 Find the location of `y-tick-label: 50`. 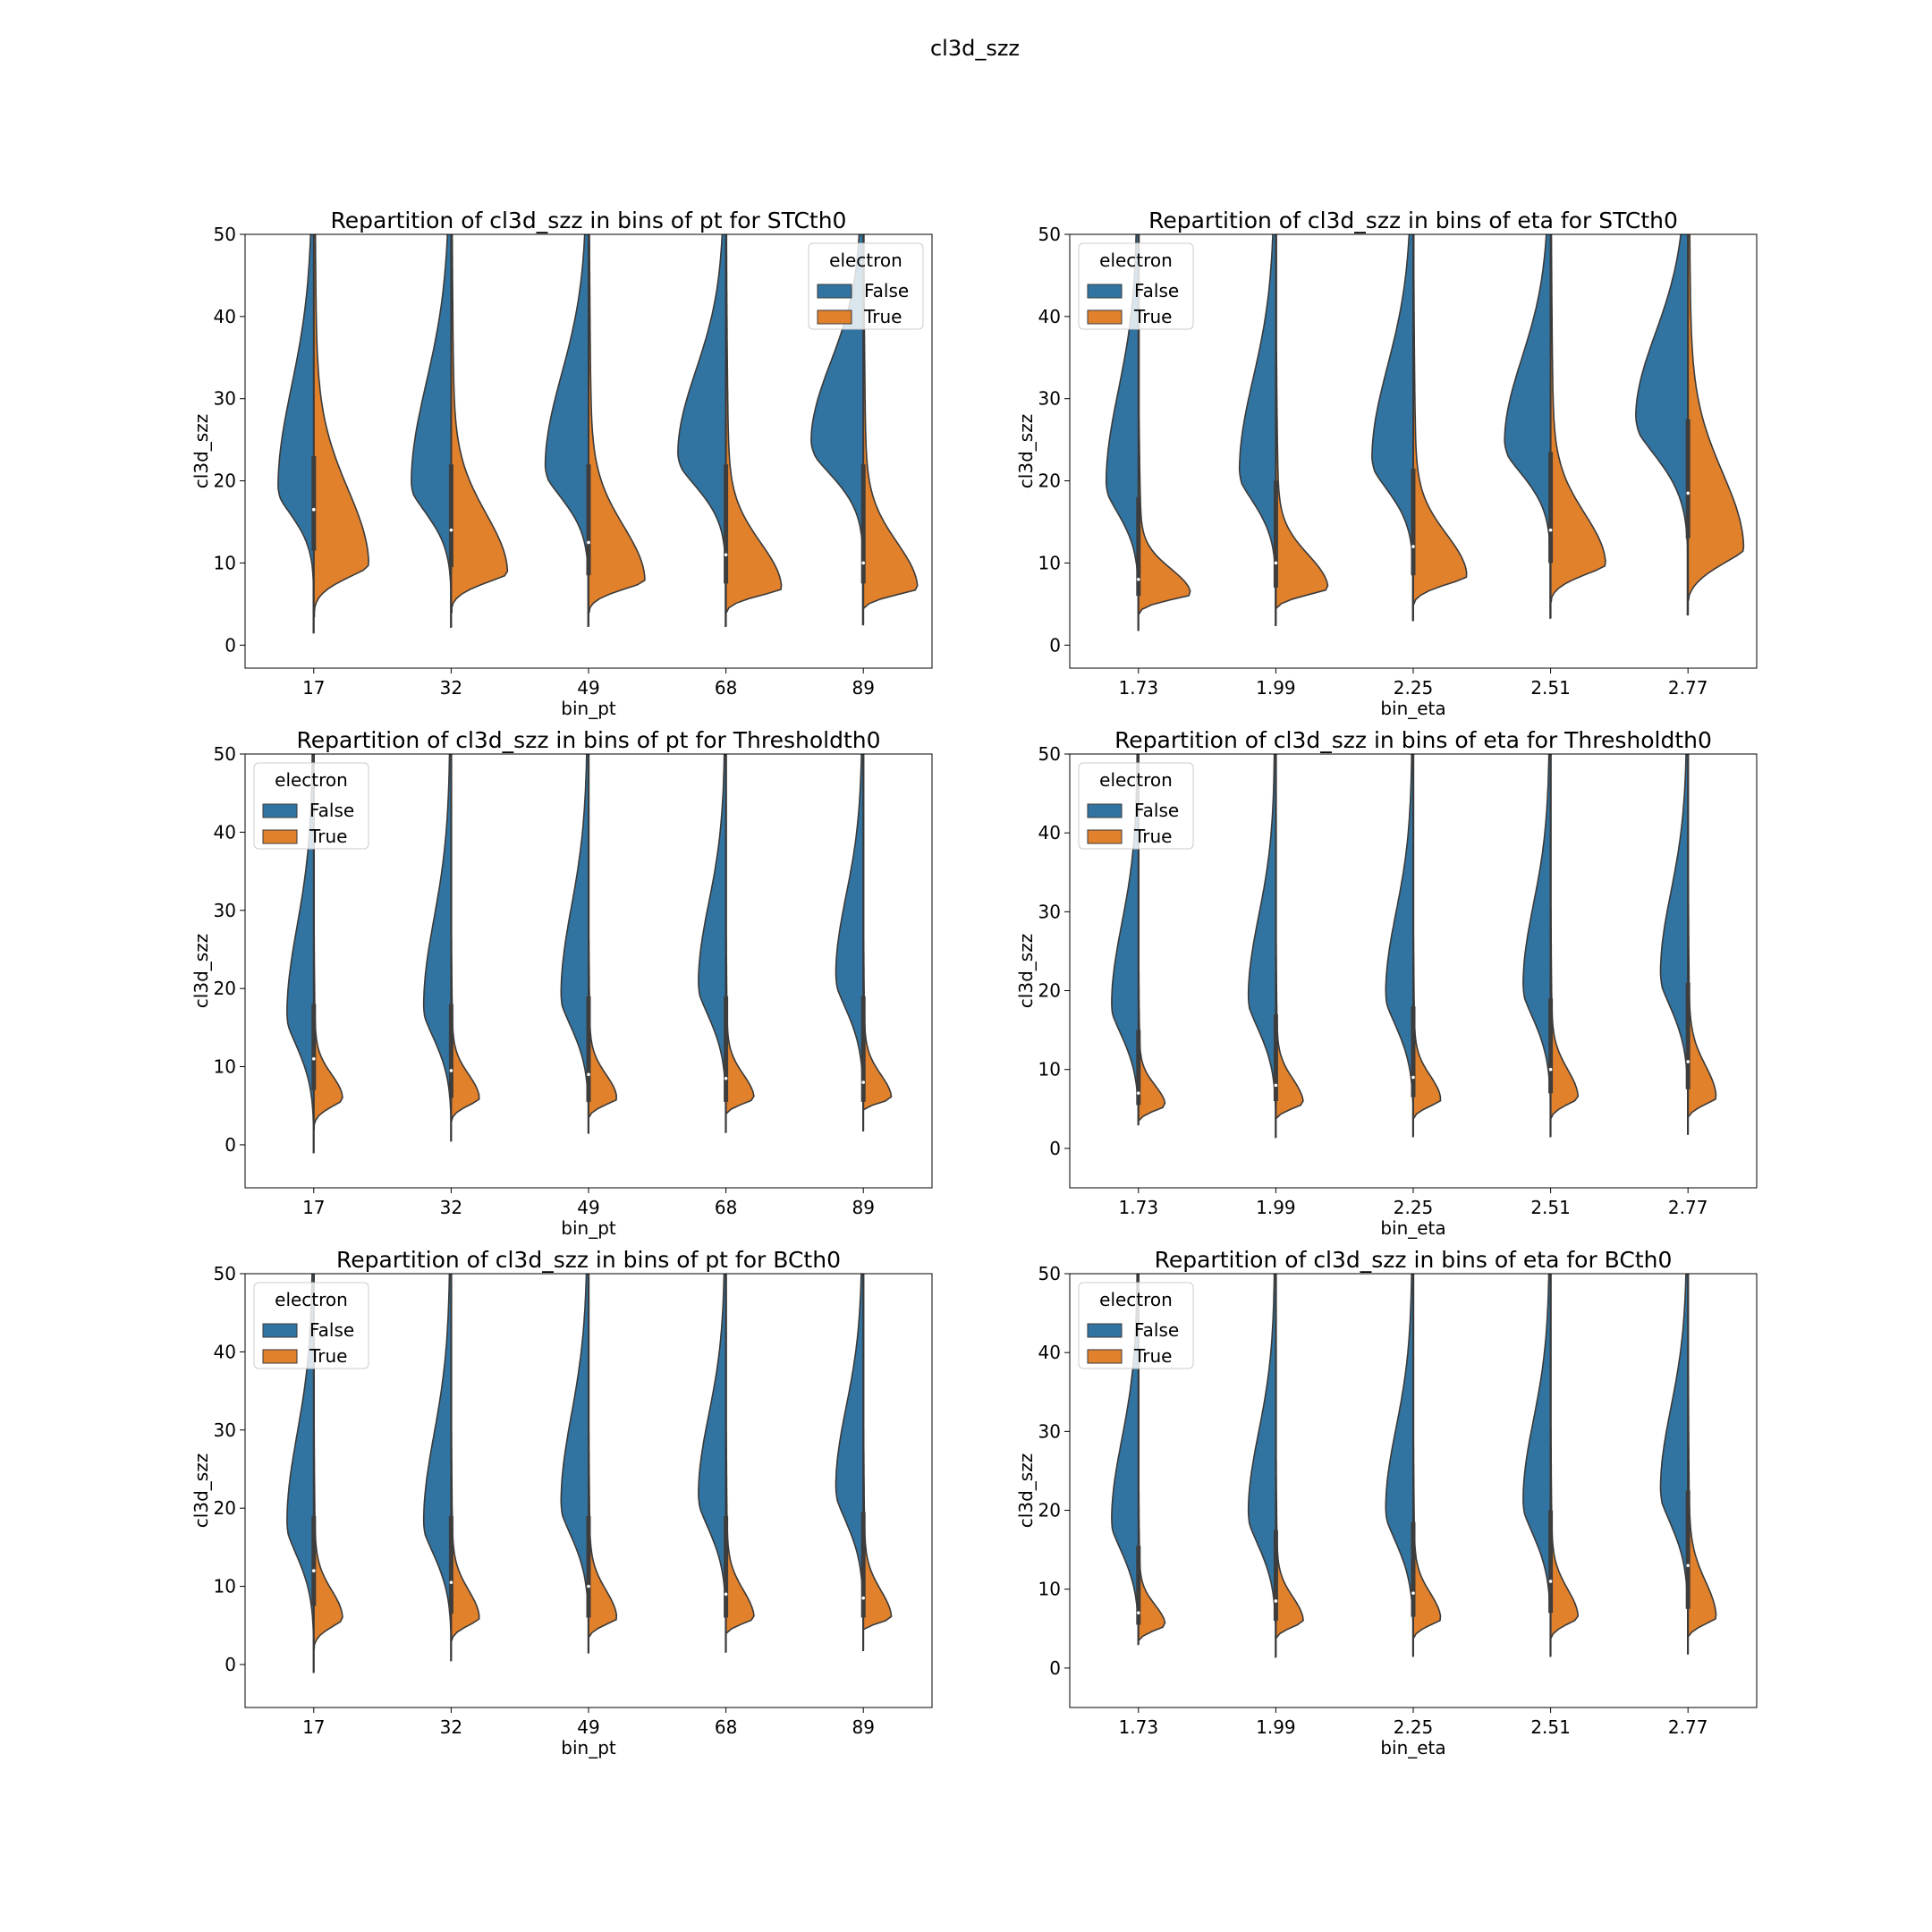

y-tick-label: 50 is located at coordinates (1049, 754).